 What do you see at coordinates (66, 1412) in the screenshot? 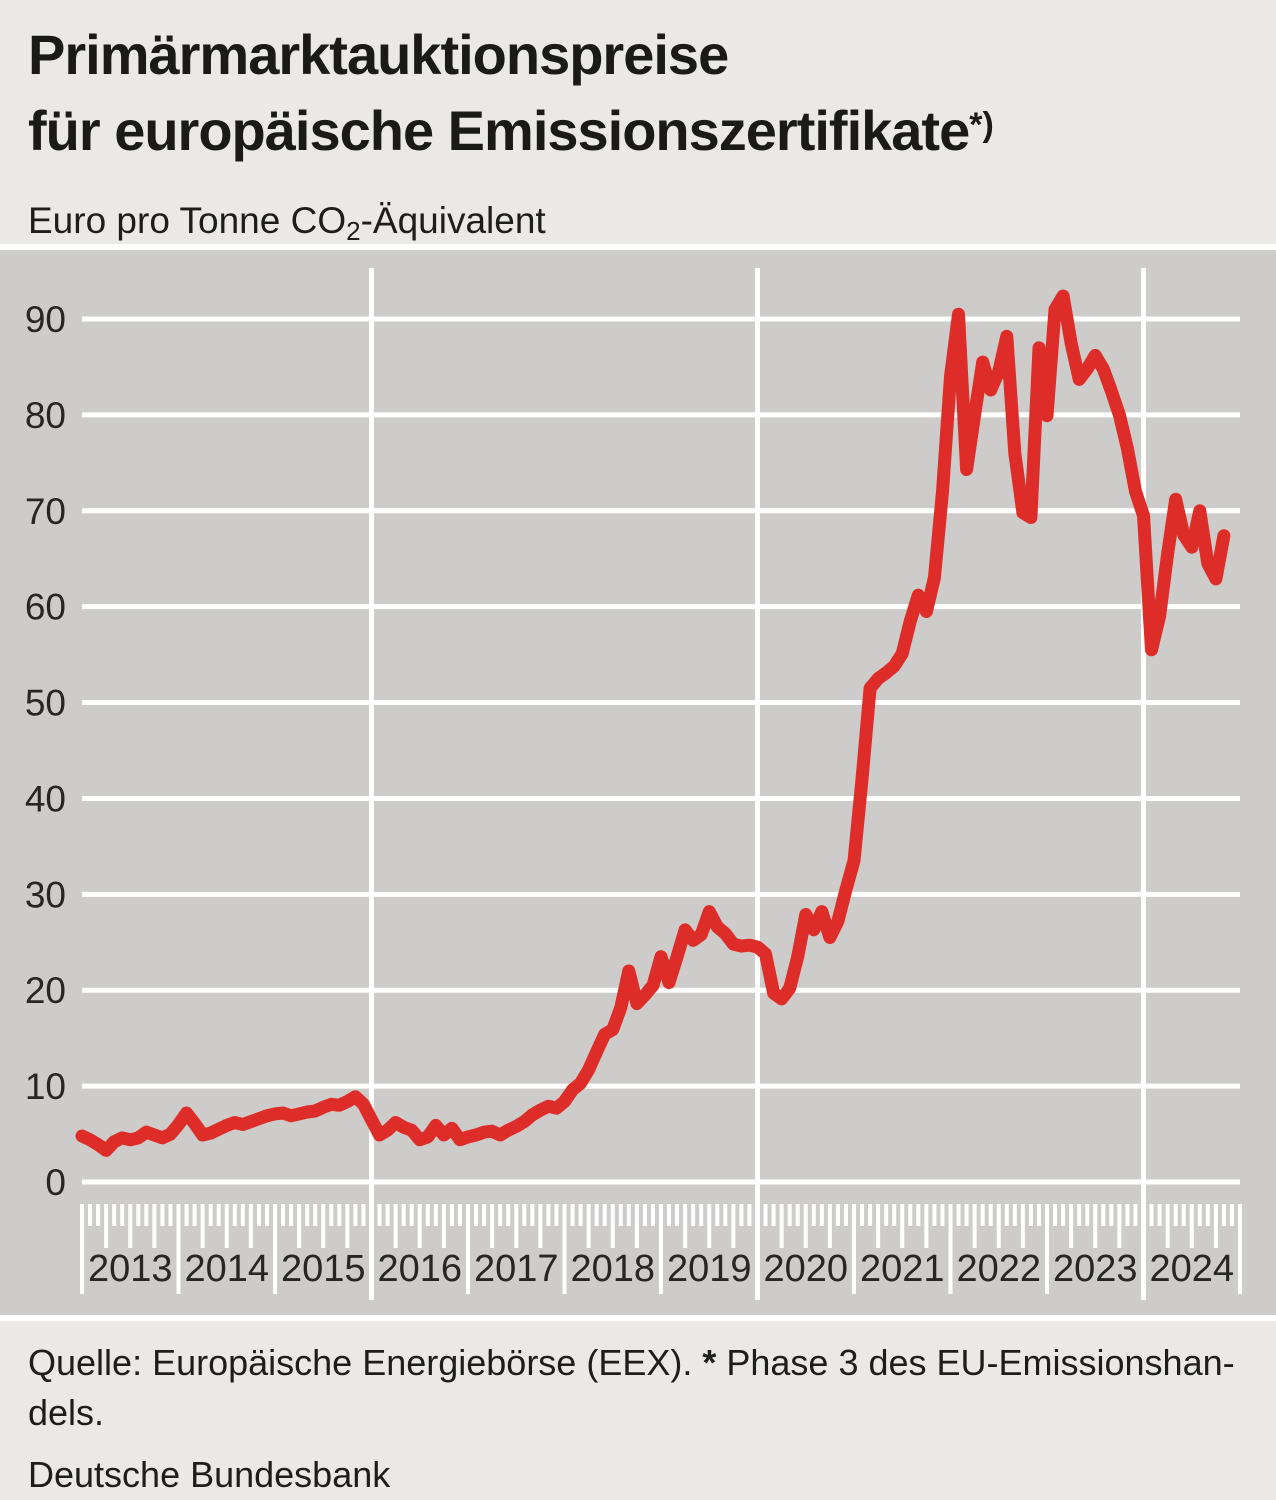
I see `footnote-text-line2: dels.` at bounding box center [66, 1412].